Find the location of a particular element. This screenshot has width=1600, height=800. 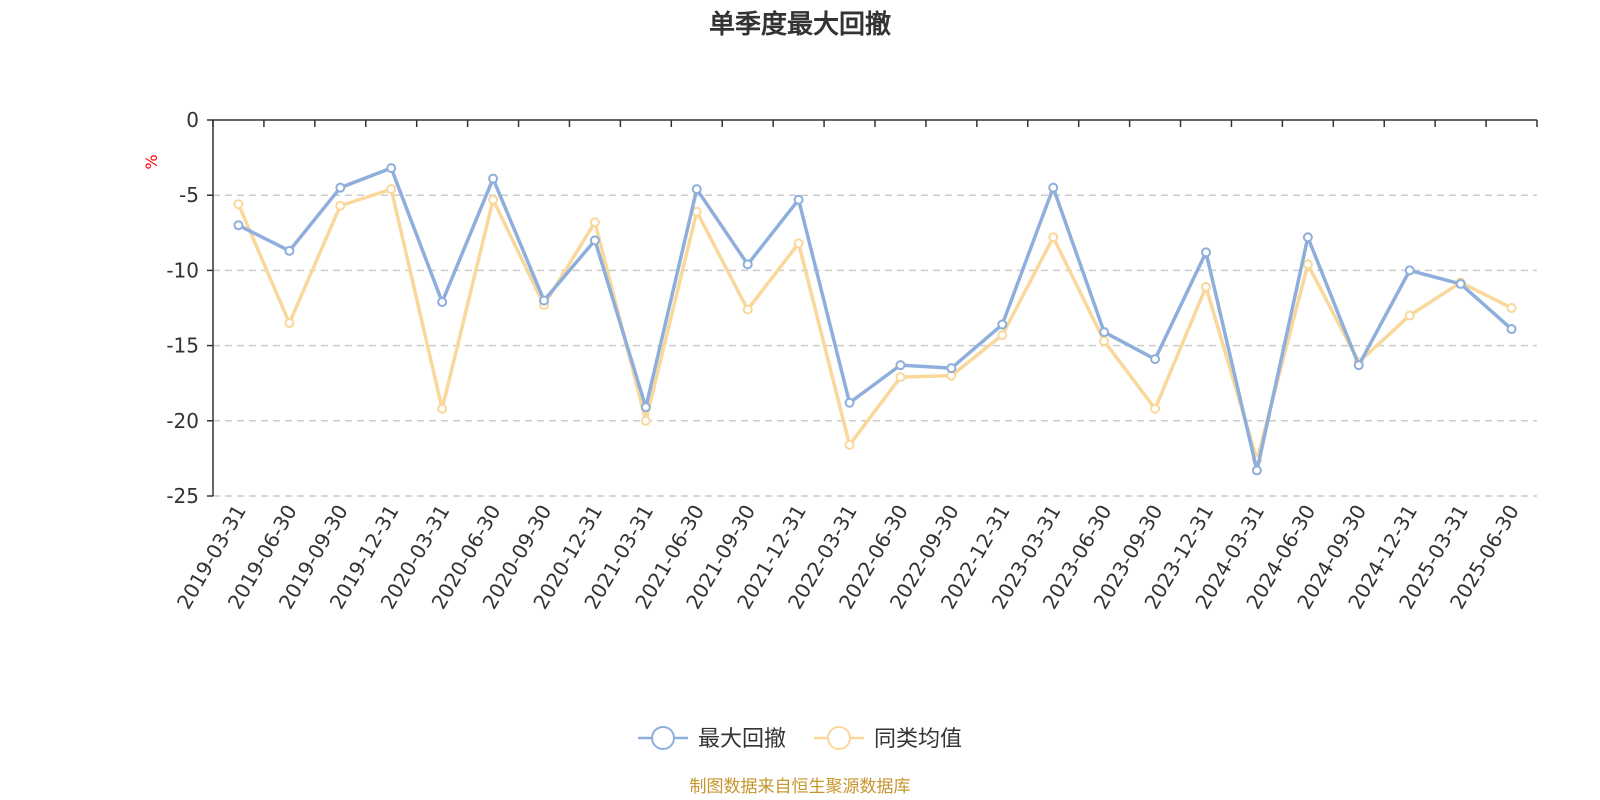

y-tick-label: -10 is located at coordinates (182, 270).